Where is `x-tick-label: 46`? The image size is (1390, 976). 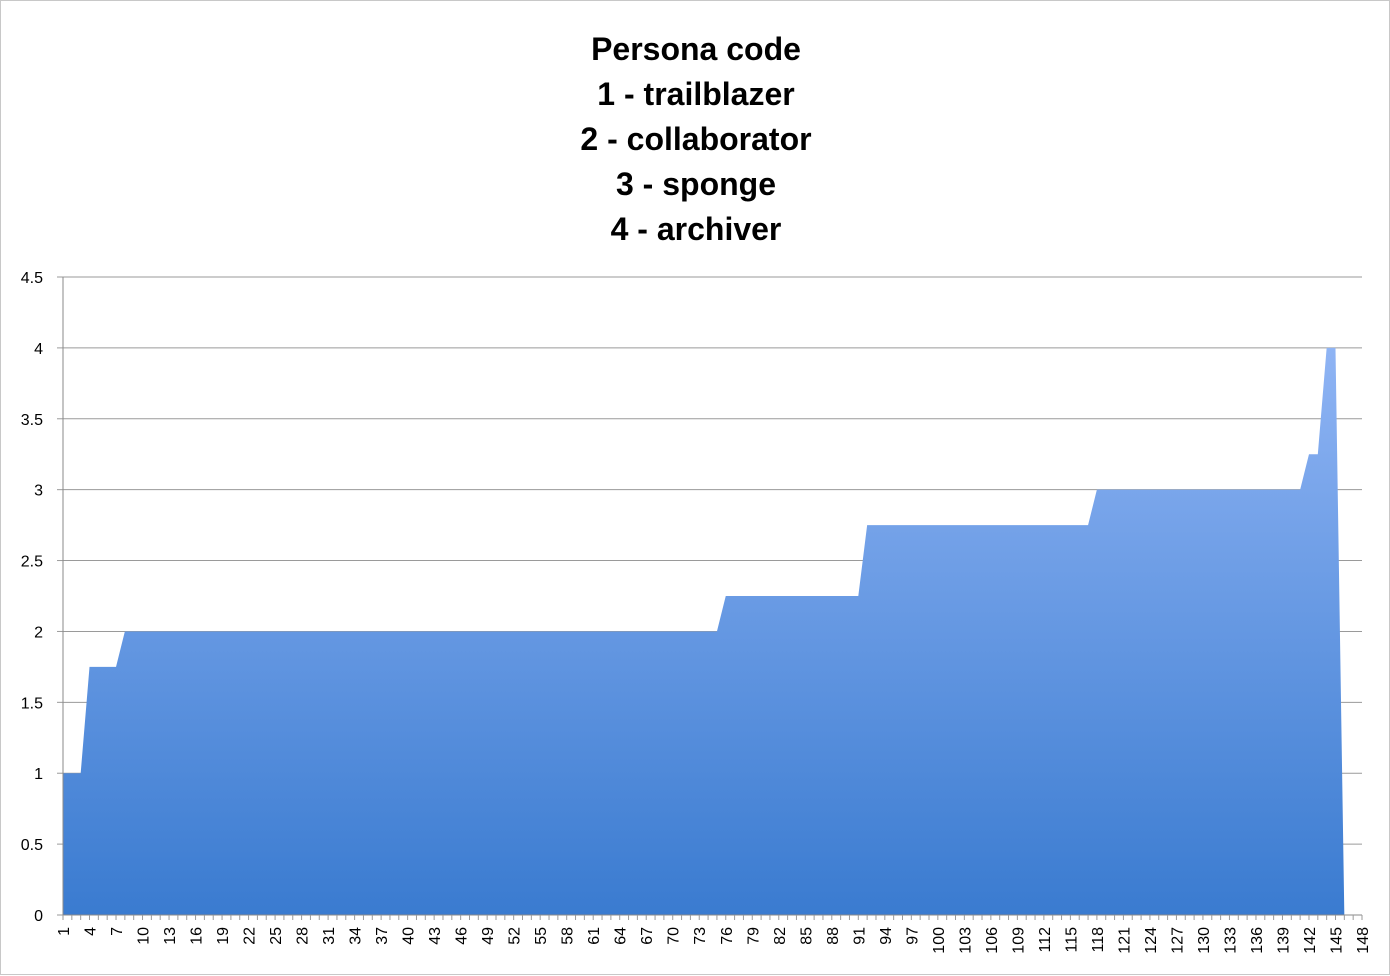
x-tick-label: 46 is located at coordinates (462, 936).